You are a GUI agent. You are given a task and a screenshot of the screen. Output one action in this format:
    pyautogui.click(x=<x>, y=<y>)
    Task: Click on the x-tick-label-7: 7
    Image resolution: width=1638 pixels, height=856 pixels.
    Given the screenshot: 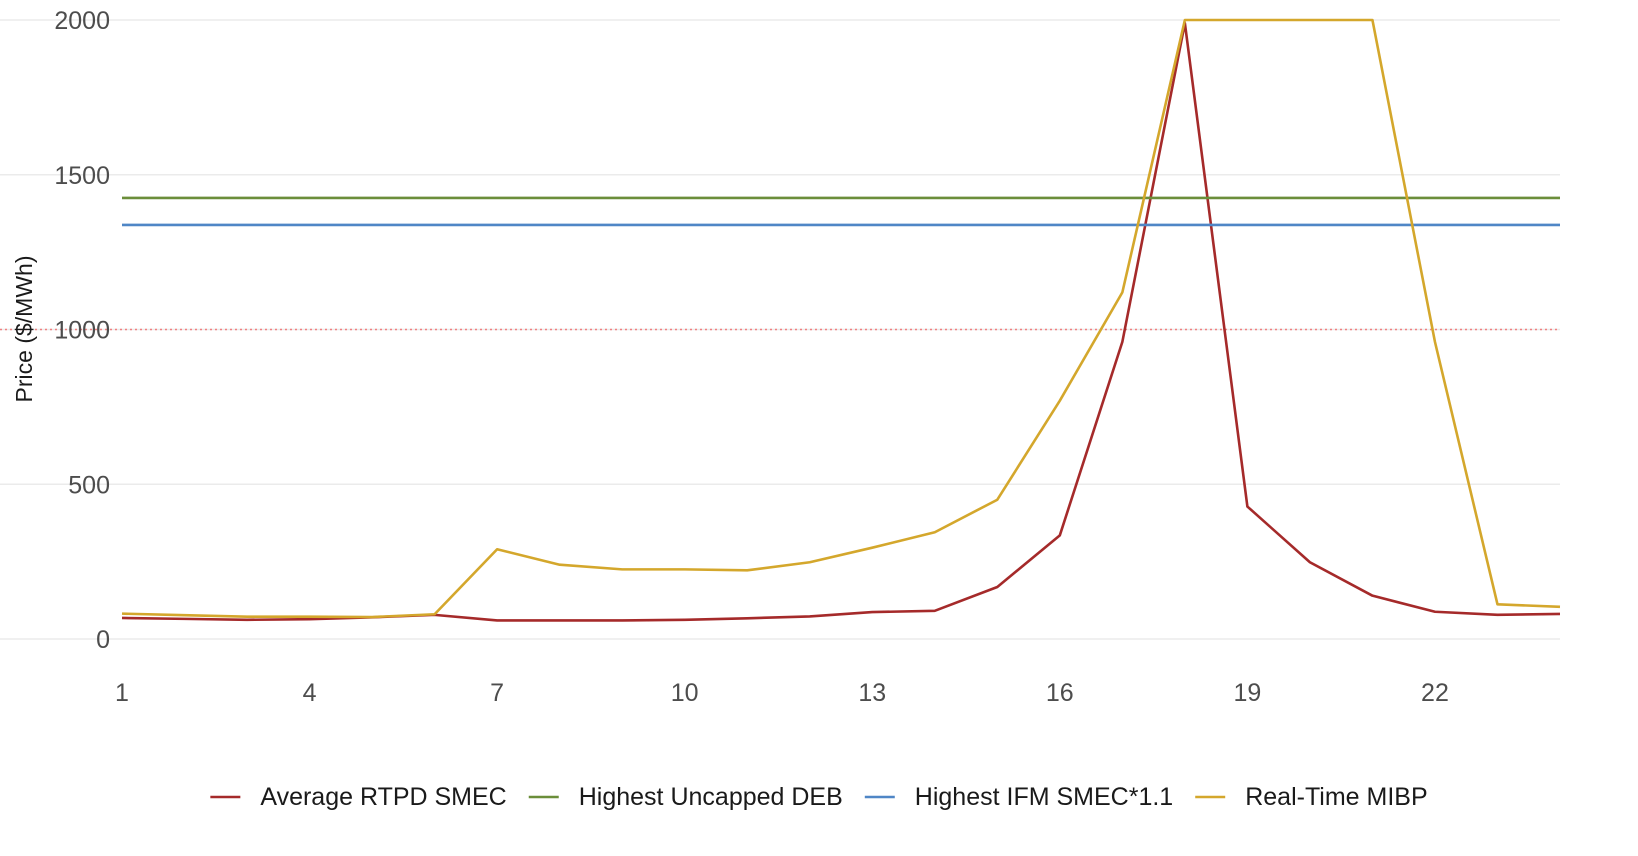 What is the action you would take?
    pyautogui.click(x=497, y=693)
    